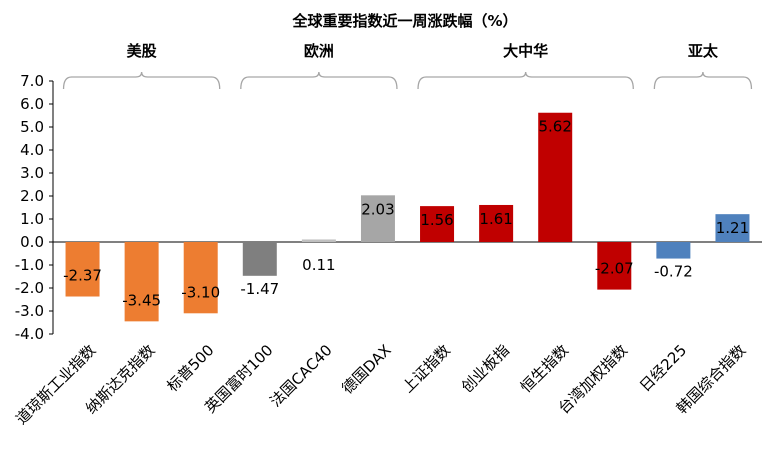 The image size is (770, 454). I want to click on y-tick-label: -3.0, so click(29, 311).